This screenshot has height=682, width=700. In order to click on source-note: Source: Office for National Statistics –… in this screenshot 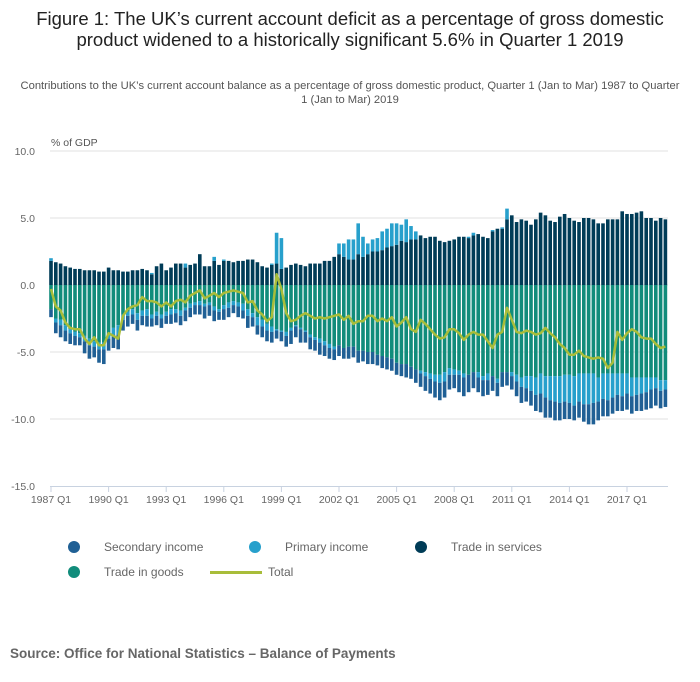, I will do `click(203, 653)`.